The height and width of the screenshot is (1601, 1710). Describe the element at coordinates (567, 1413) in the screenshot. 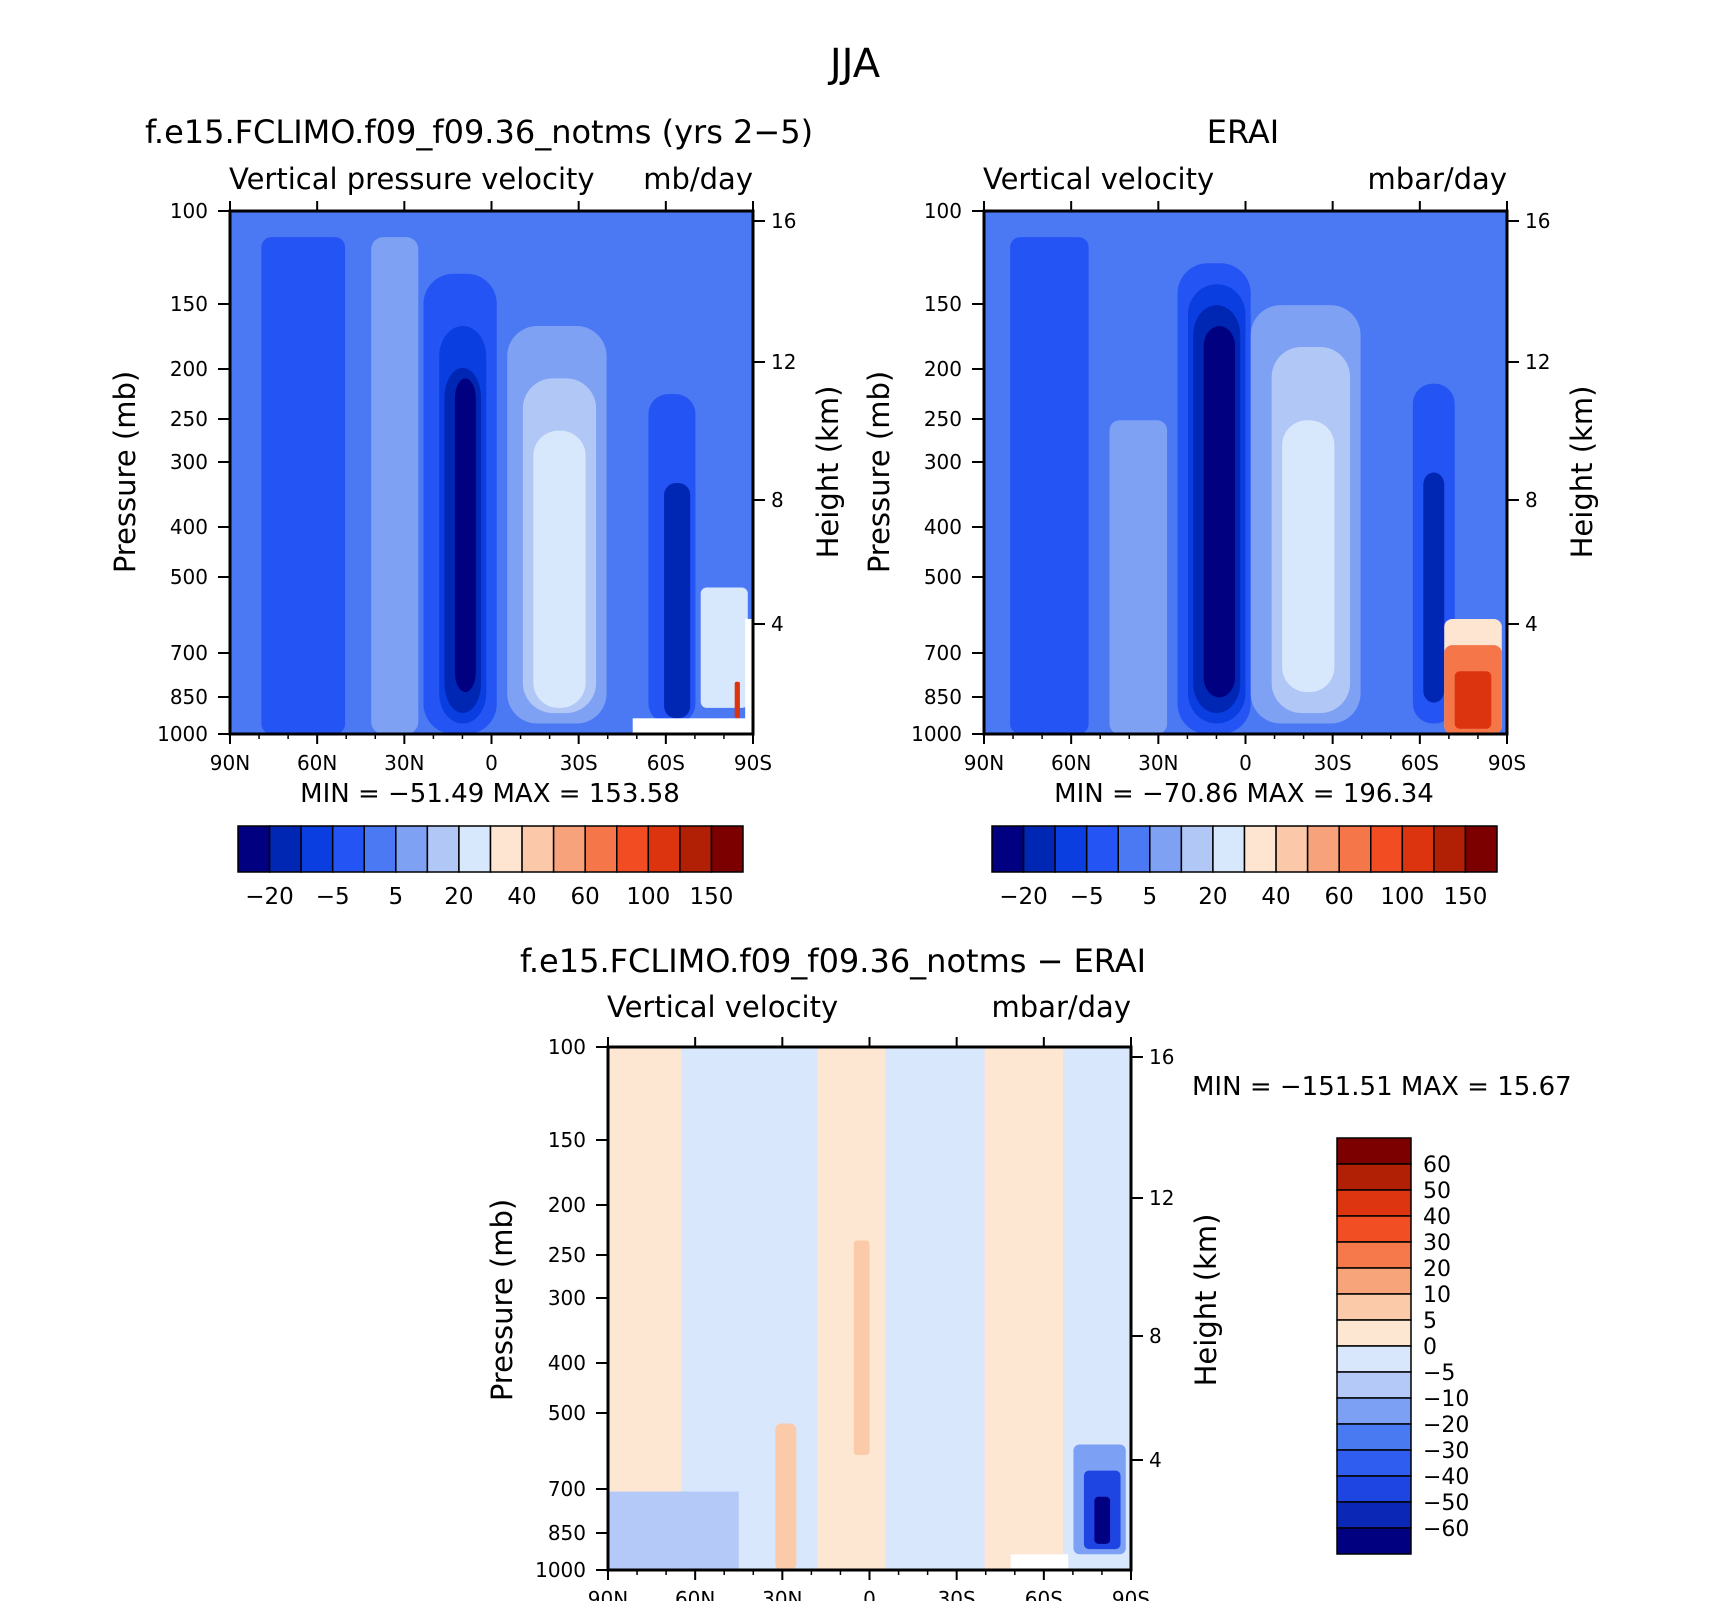

I see `y-tick-label: 500` at that location.